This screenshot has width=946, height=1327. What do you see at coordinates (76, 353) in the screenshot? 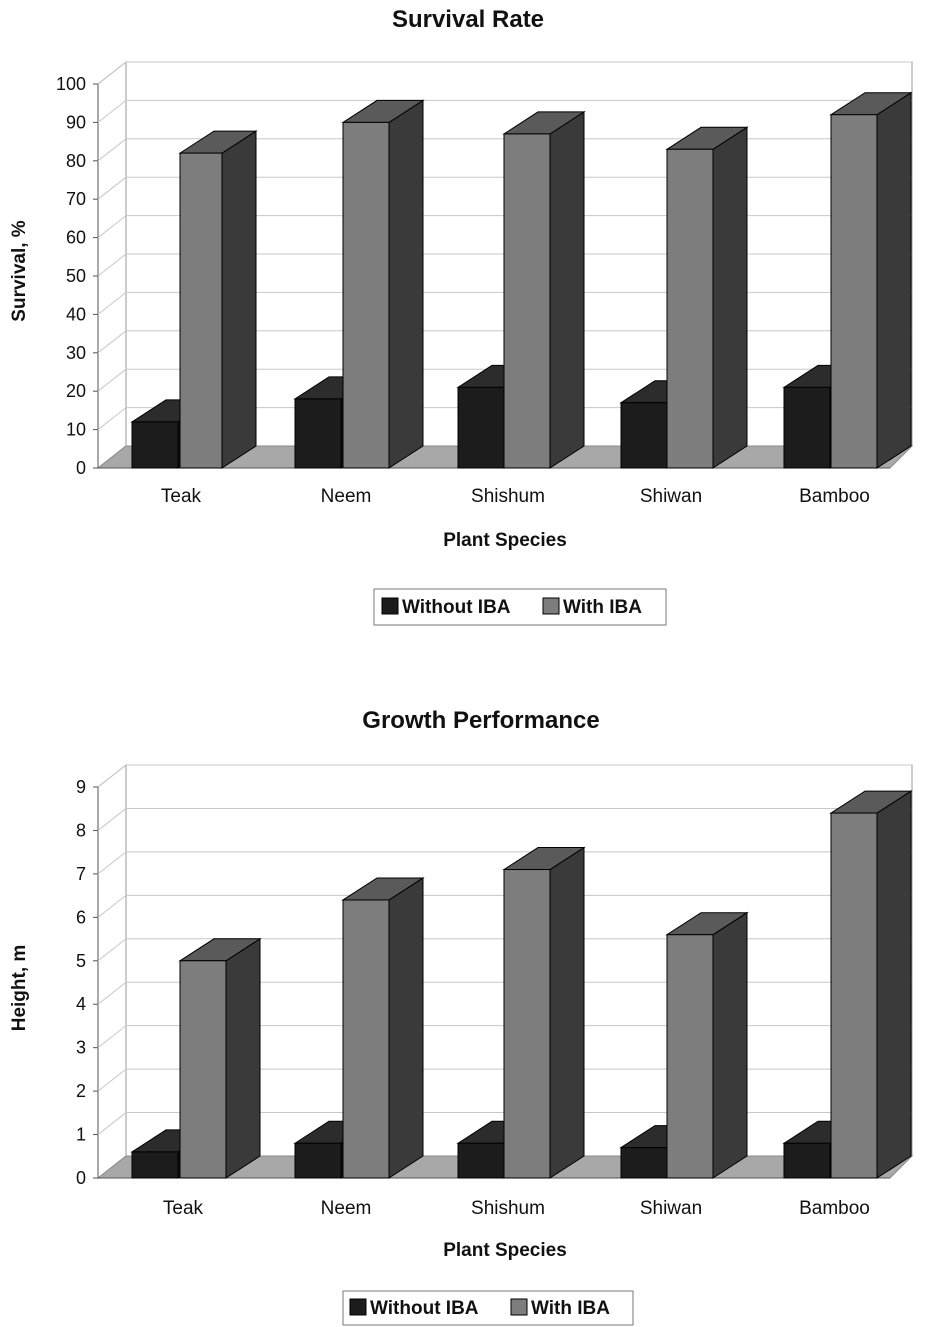
I see `y-tick-label: 30` at bounding box center [76, 353].